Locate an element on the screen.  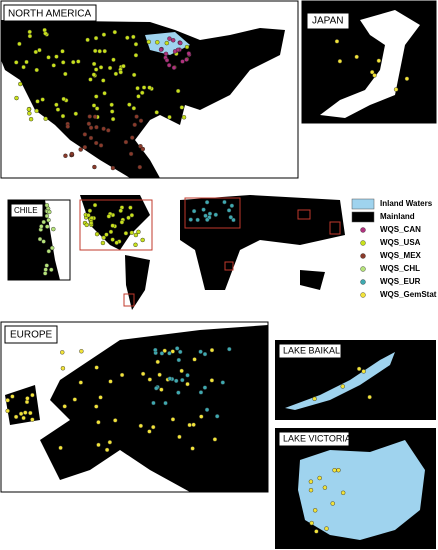
region-box is located at coordinates (129, 300).